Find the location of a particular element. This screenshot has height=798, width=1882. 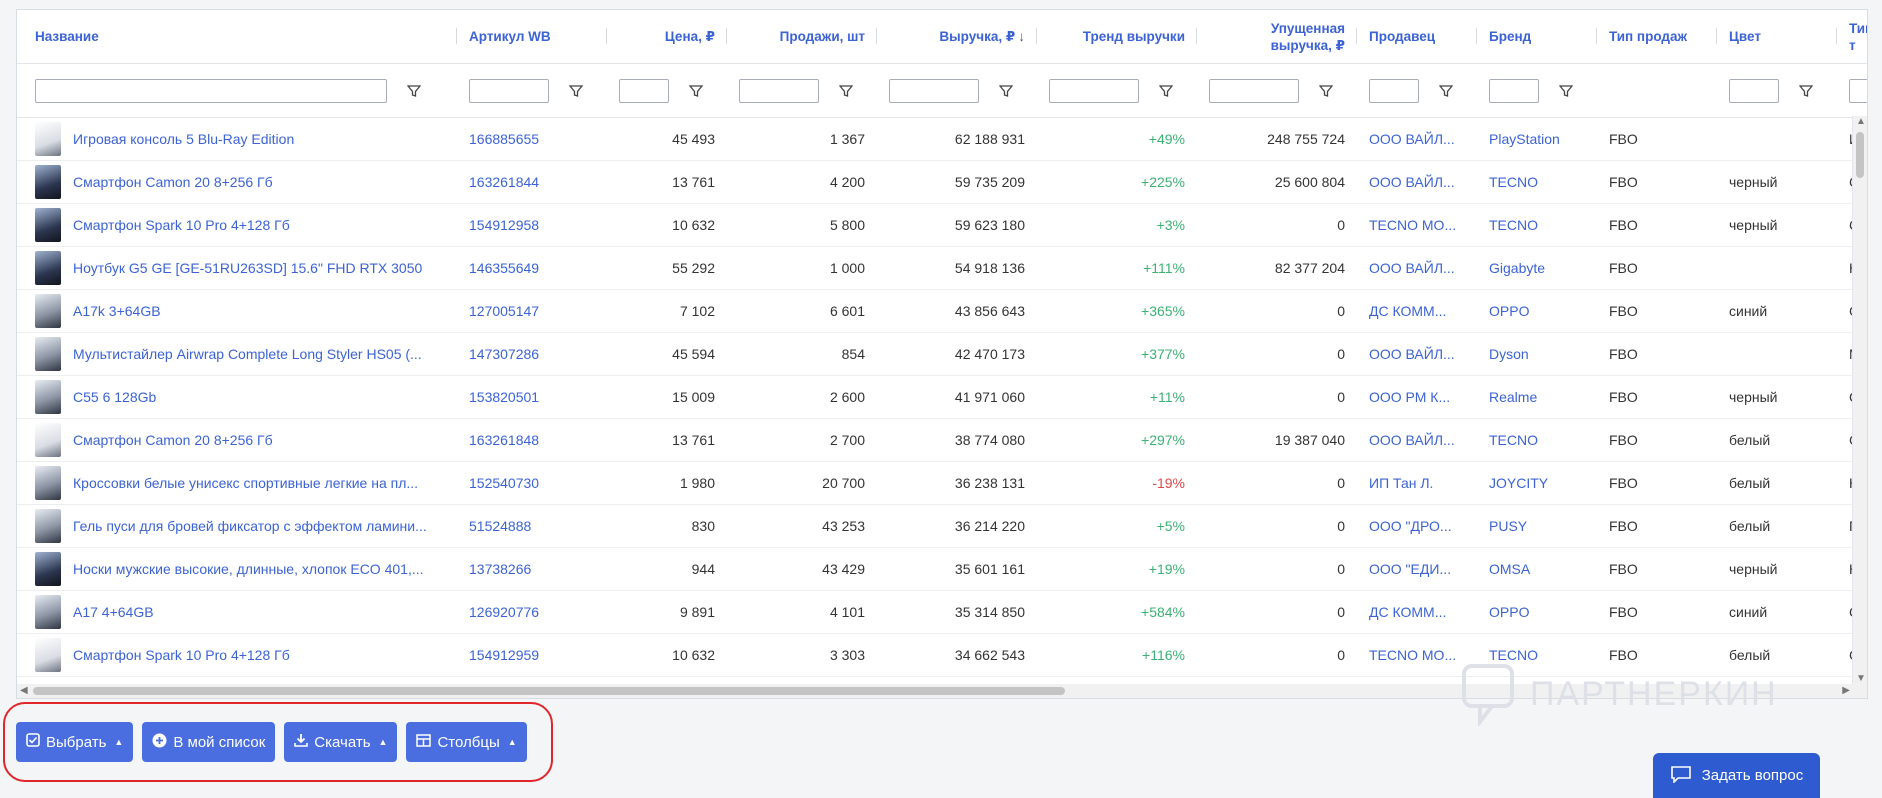

filter-input-seller is located at coordinates (1394, 90).